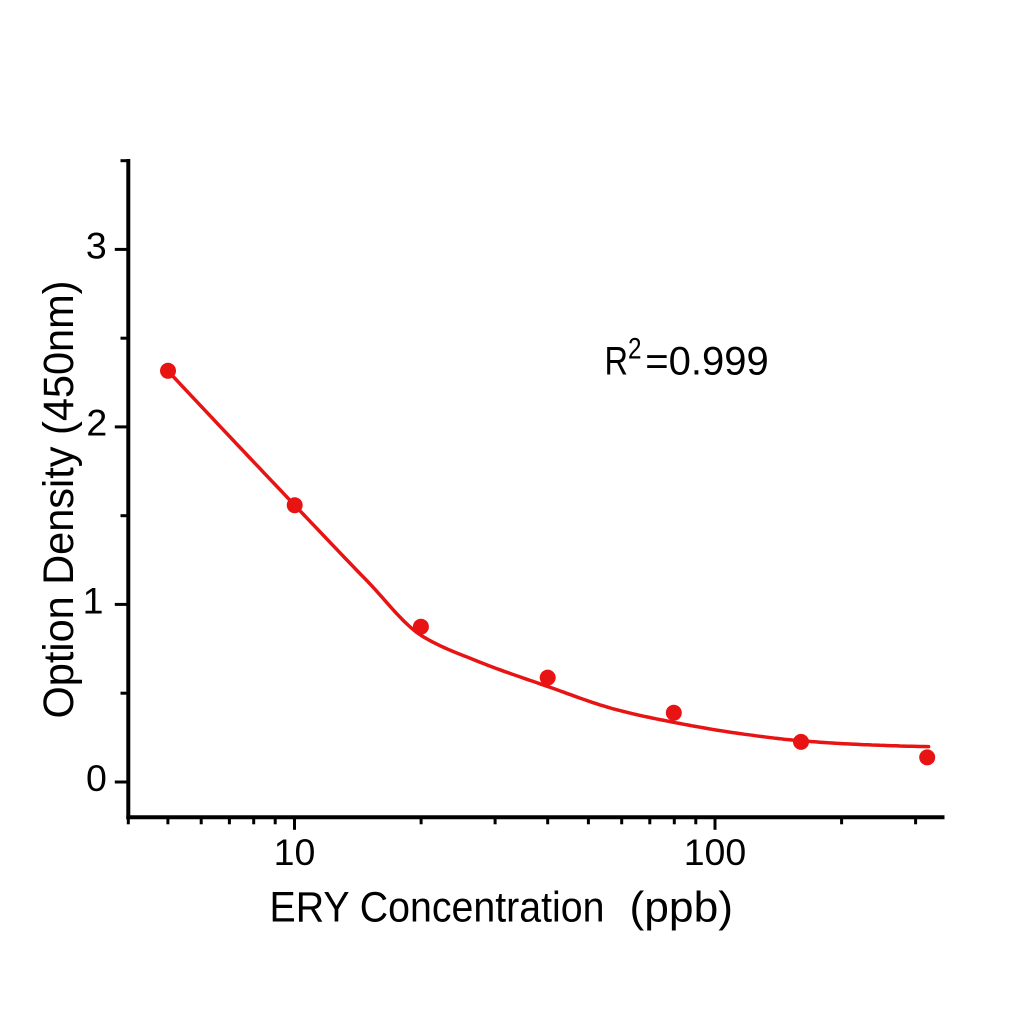 The image size is (1024, 1024). I want to click on svg-text: Option Density (450nm), so click(59, 500).